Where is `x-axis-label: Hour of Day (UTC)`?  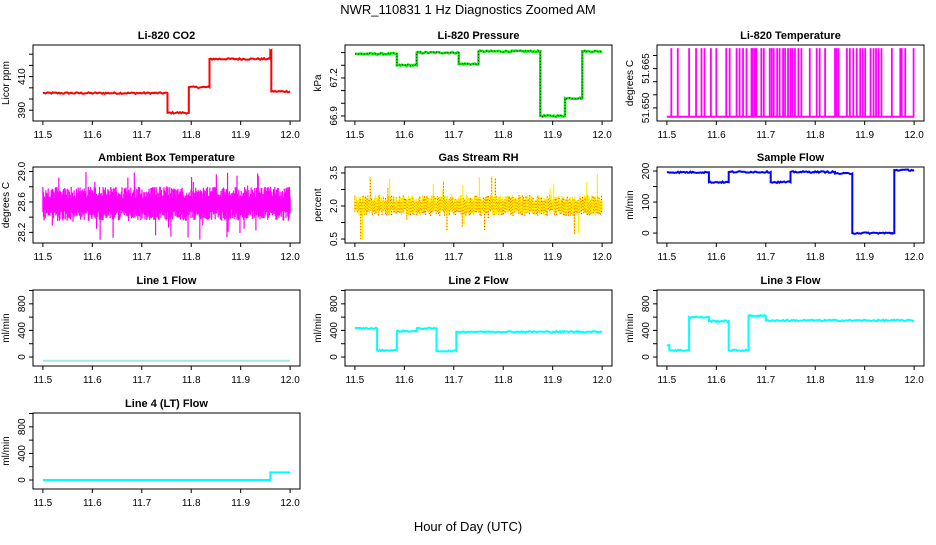
x-axis-label: Hour of Day (UTC) is located at coordinates (468, 526).